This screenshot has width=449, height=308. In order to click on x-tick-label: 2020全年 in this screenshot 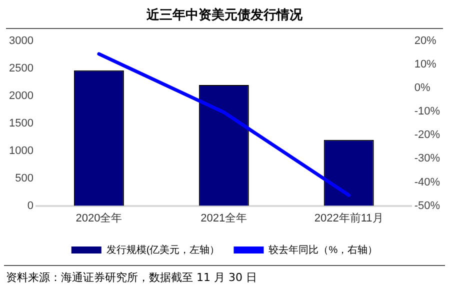, I will do `click(99, 218)`.